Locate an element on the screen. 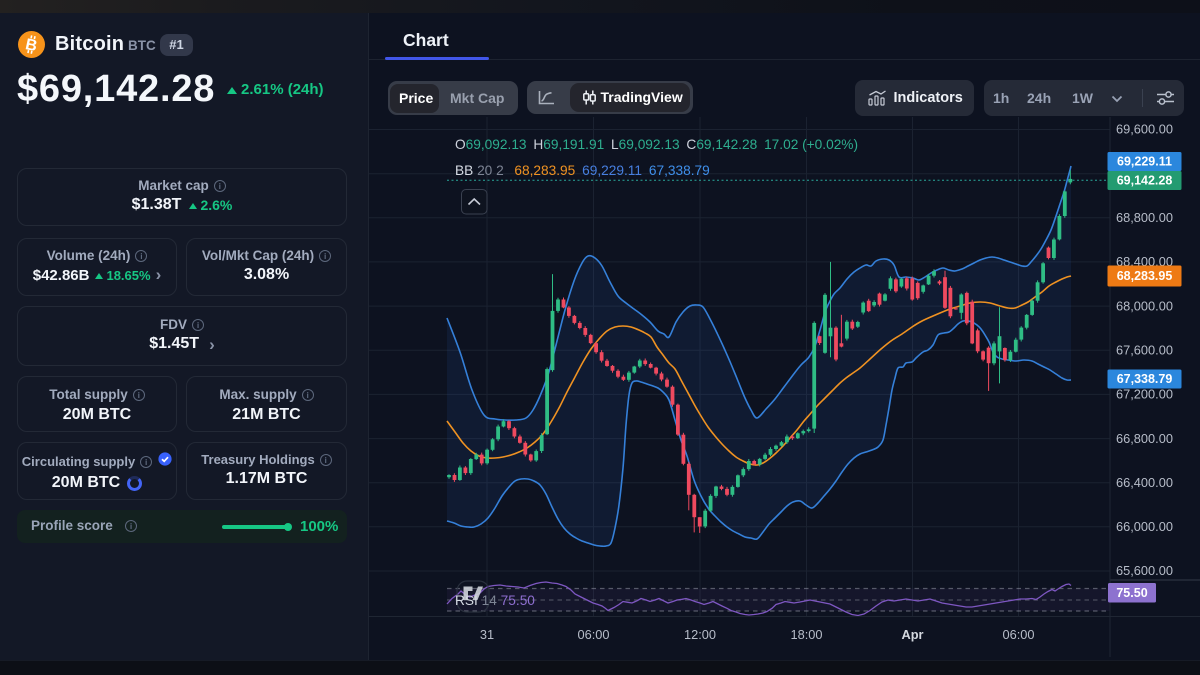 This screenshot has height=675, width=1200. svg-text: 67,200.00 is located at coordinates (1144, 394).